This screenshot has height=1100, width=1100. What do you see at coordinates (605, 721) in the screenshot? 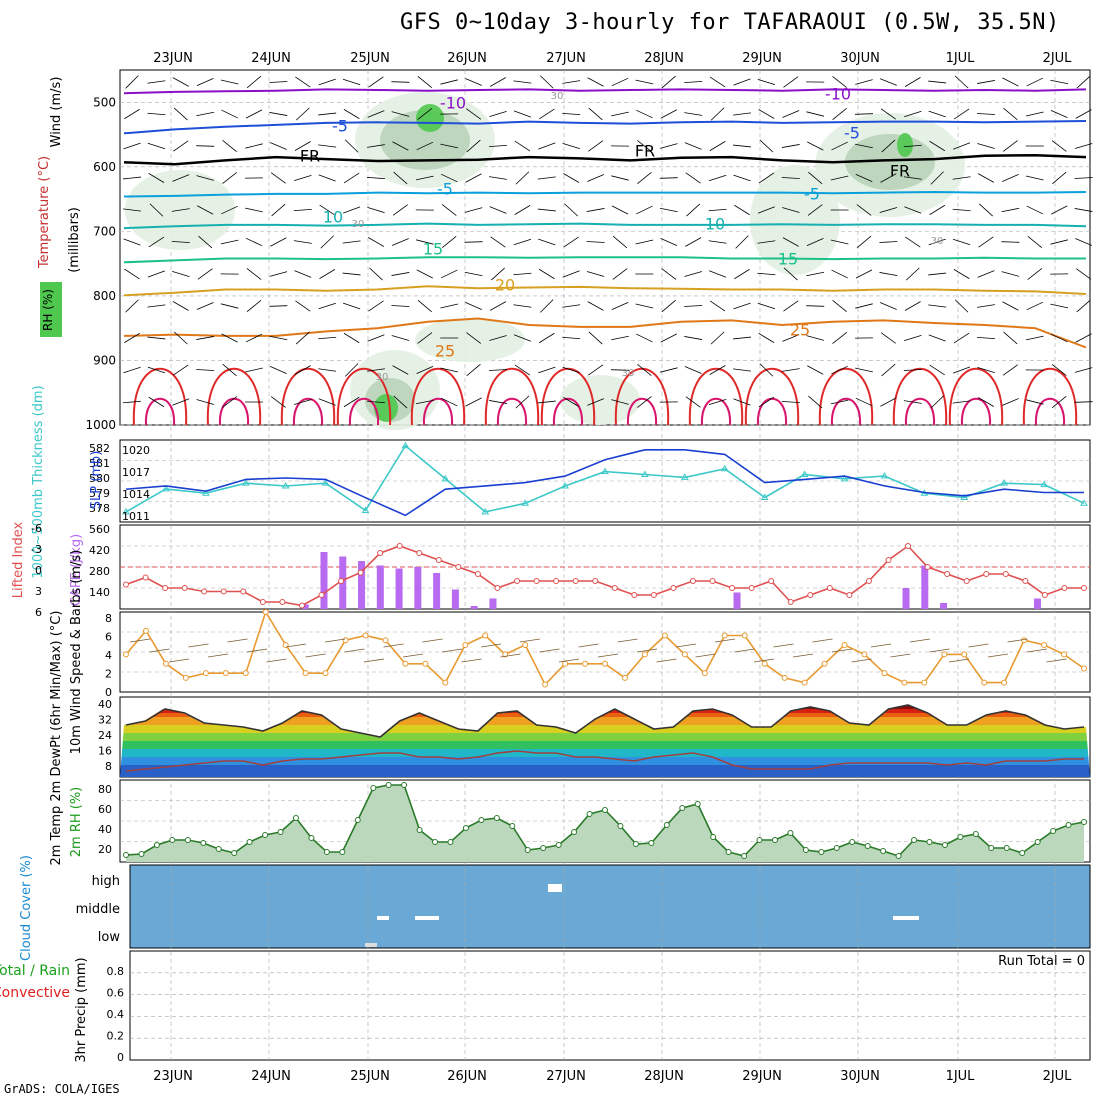
I see `temperature-line` at bounding box center [605, 721].